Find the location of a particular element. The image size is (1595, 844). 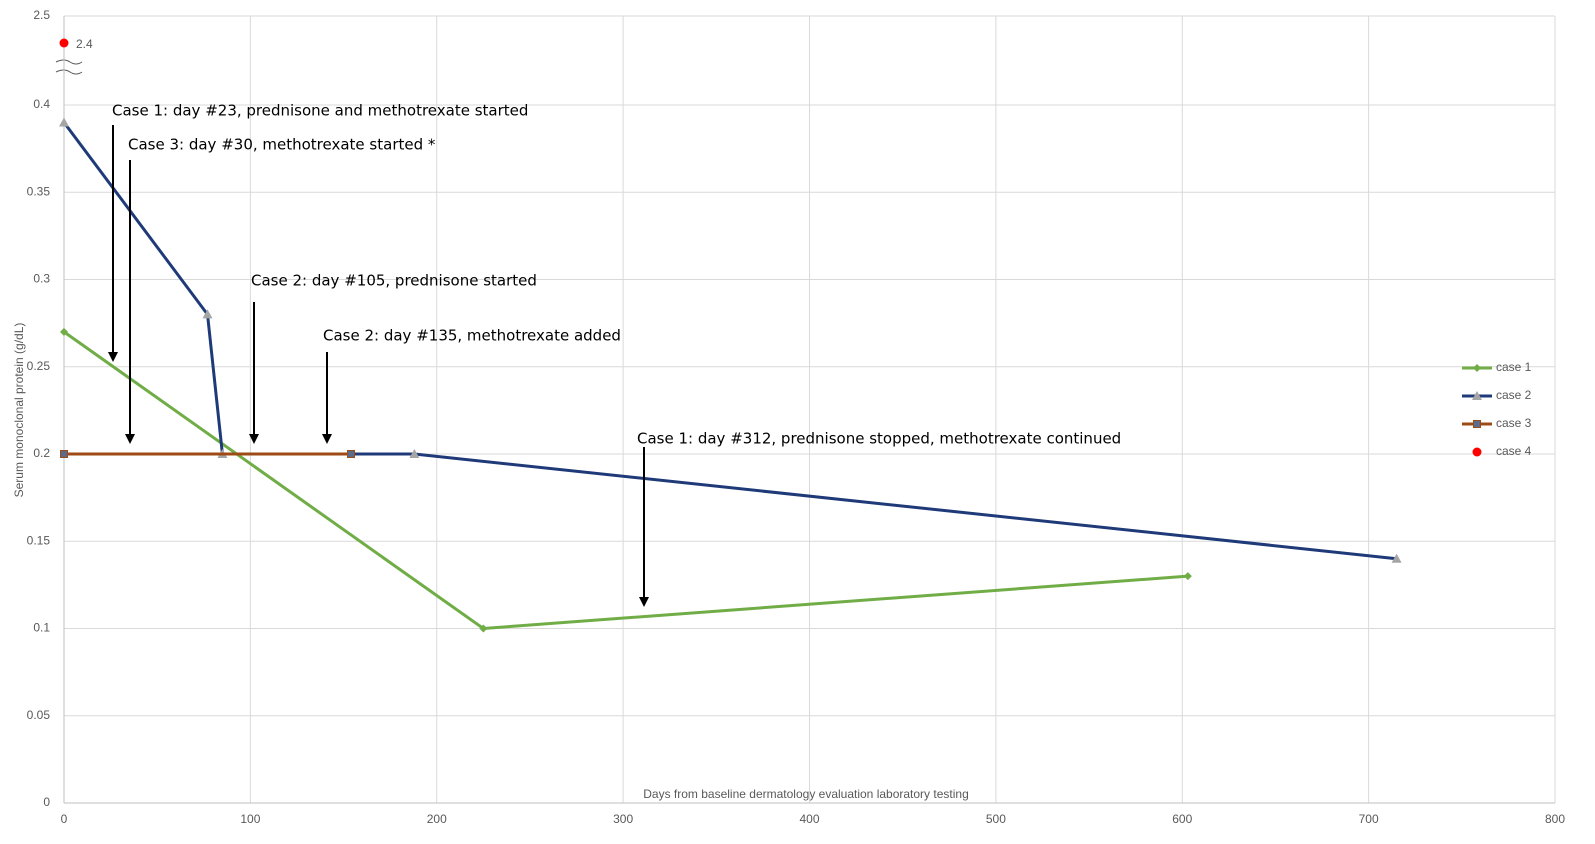

legend-item: case 1 is located at coordinates (1497, 367).